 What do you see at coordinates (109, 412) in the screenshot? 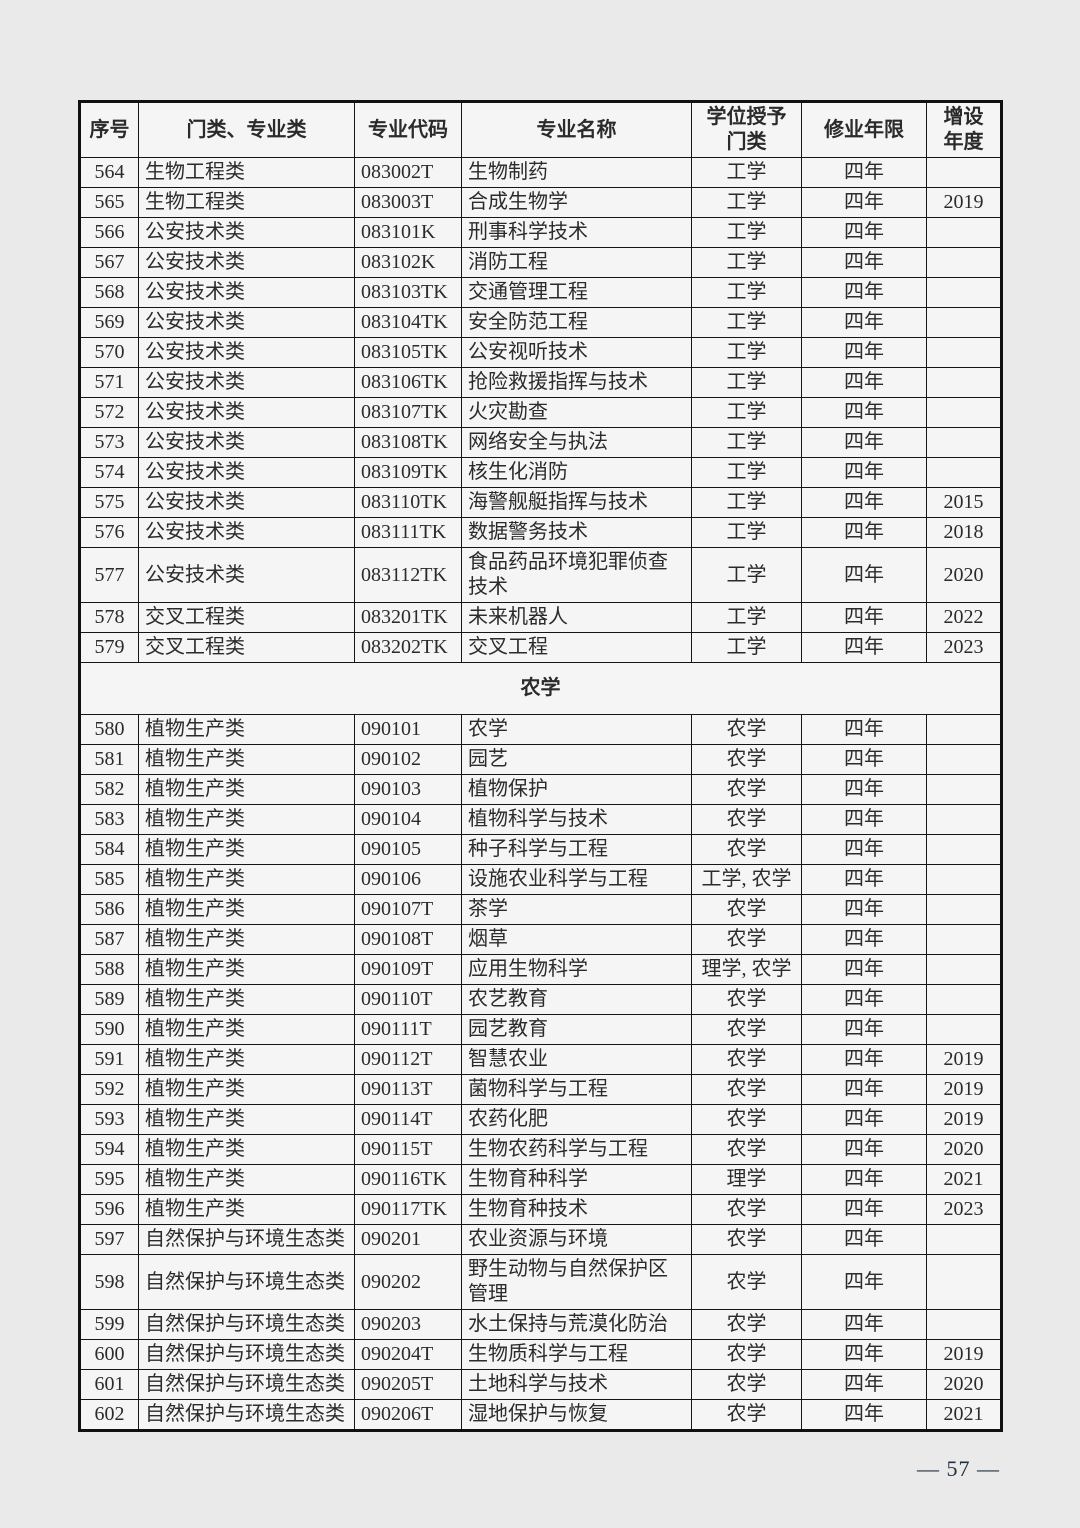
I see `cell-serial: 572` at bounding box center [109, 412].